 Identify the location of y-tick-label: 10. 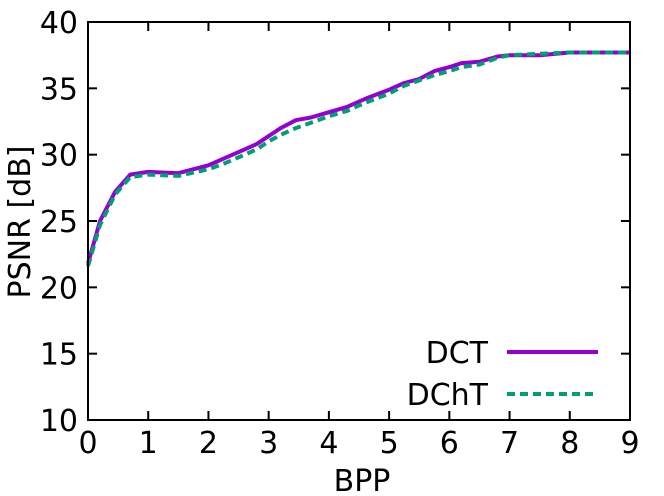
(59, 421).